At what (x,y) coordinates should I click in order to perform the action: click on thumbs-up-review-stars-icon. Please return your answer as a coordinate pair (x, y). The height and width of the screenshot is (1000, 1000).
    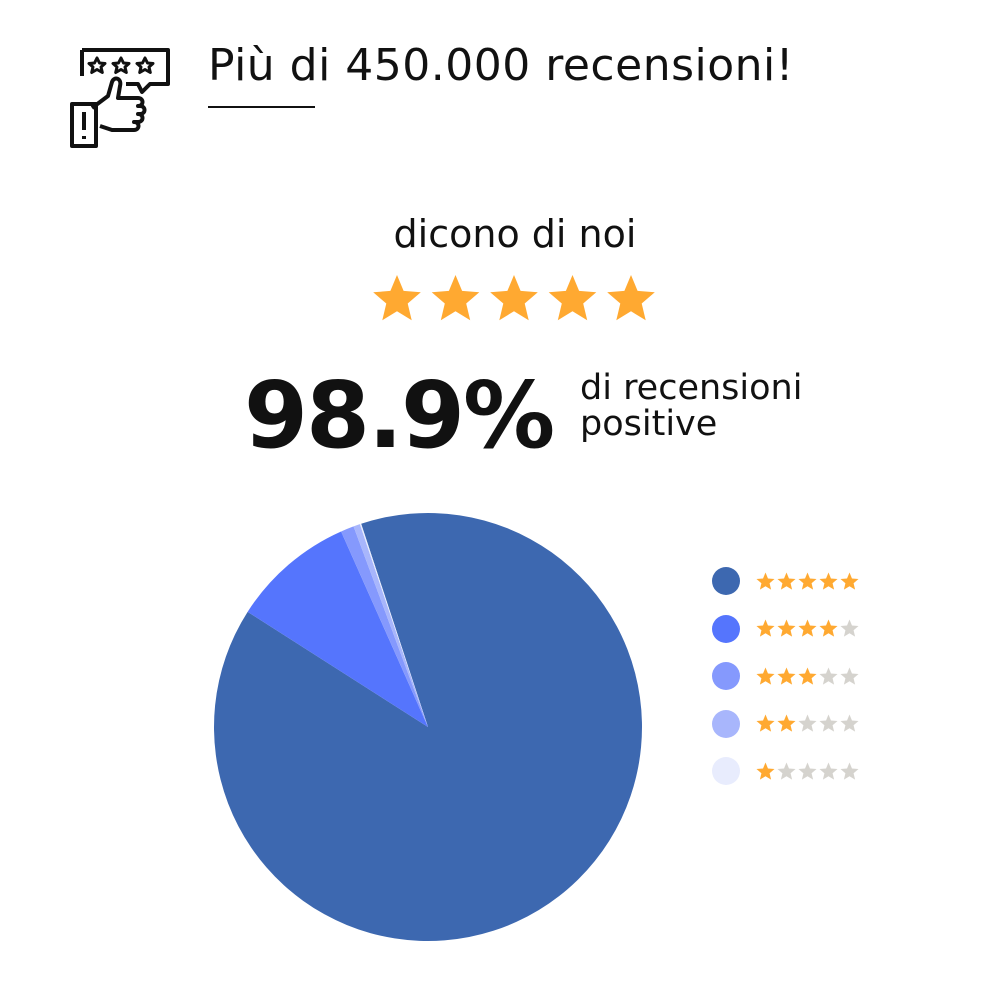
    Looking at the image, I should click on (120, 98).